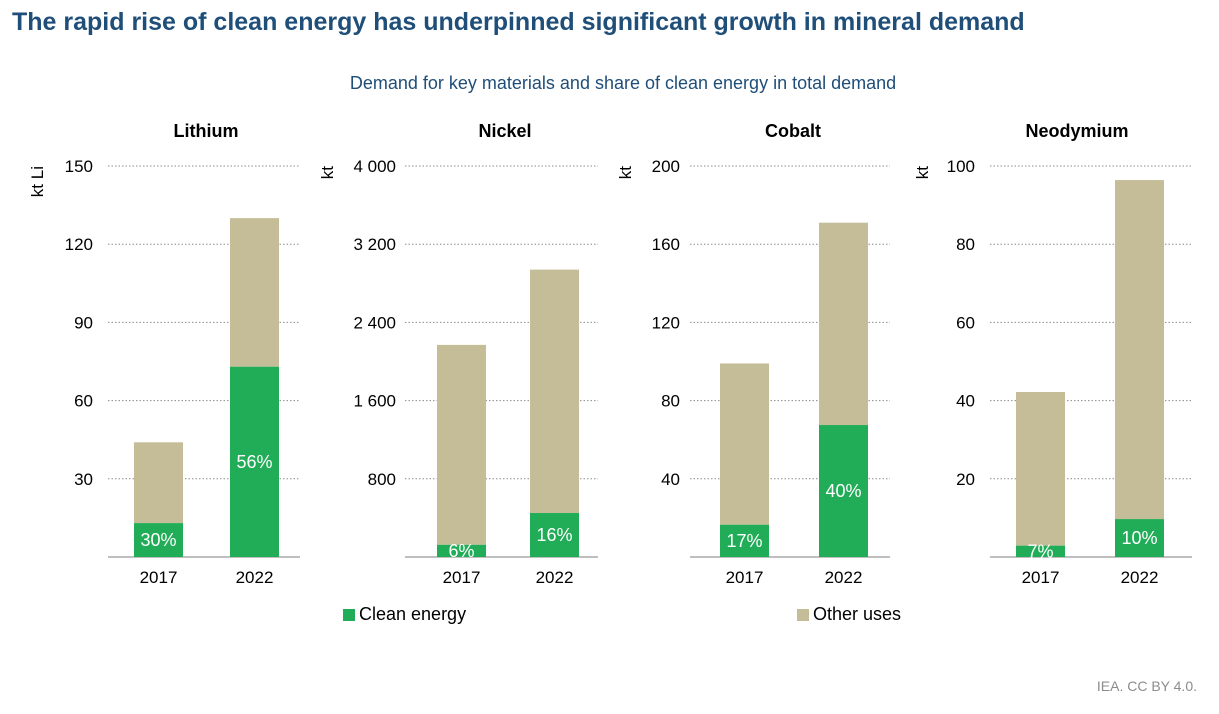 The width and height of the screenshot is (1219, 714). What do you see at coordinates (83, 322) in the screenshot?
I see `y-tick-label: 90` at bounding box center [83, 322].